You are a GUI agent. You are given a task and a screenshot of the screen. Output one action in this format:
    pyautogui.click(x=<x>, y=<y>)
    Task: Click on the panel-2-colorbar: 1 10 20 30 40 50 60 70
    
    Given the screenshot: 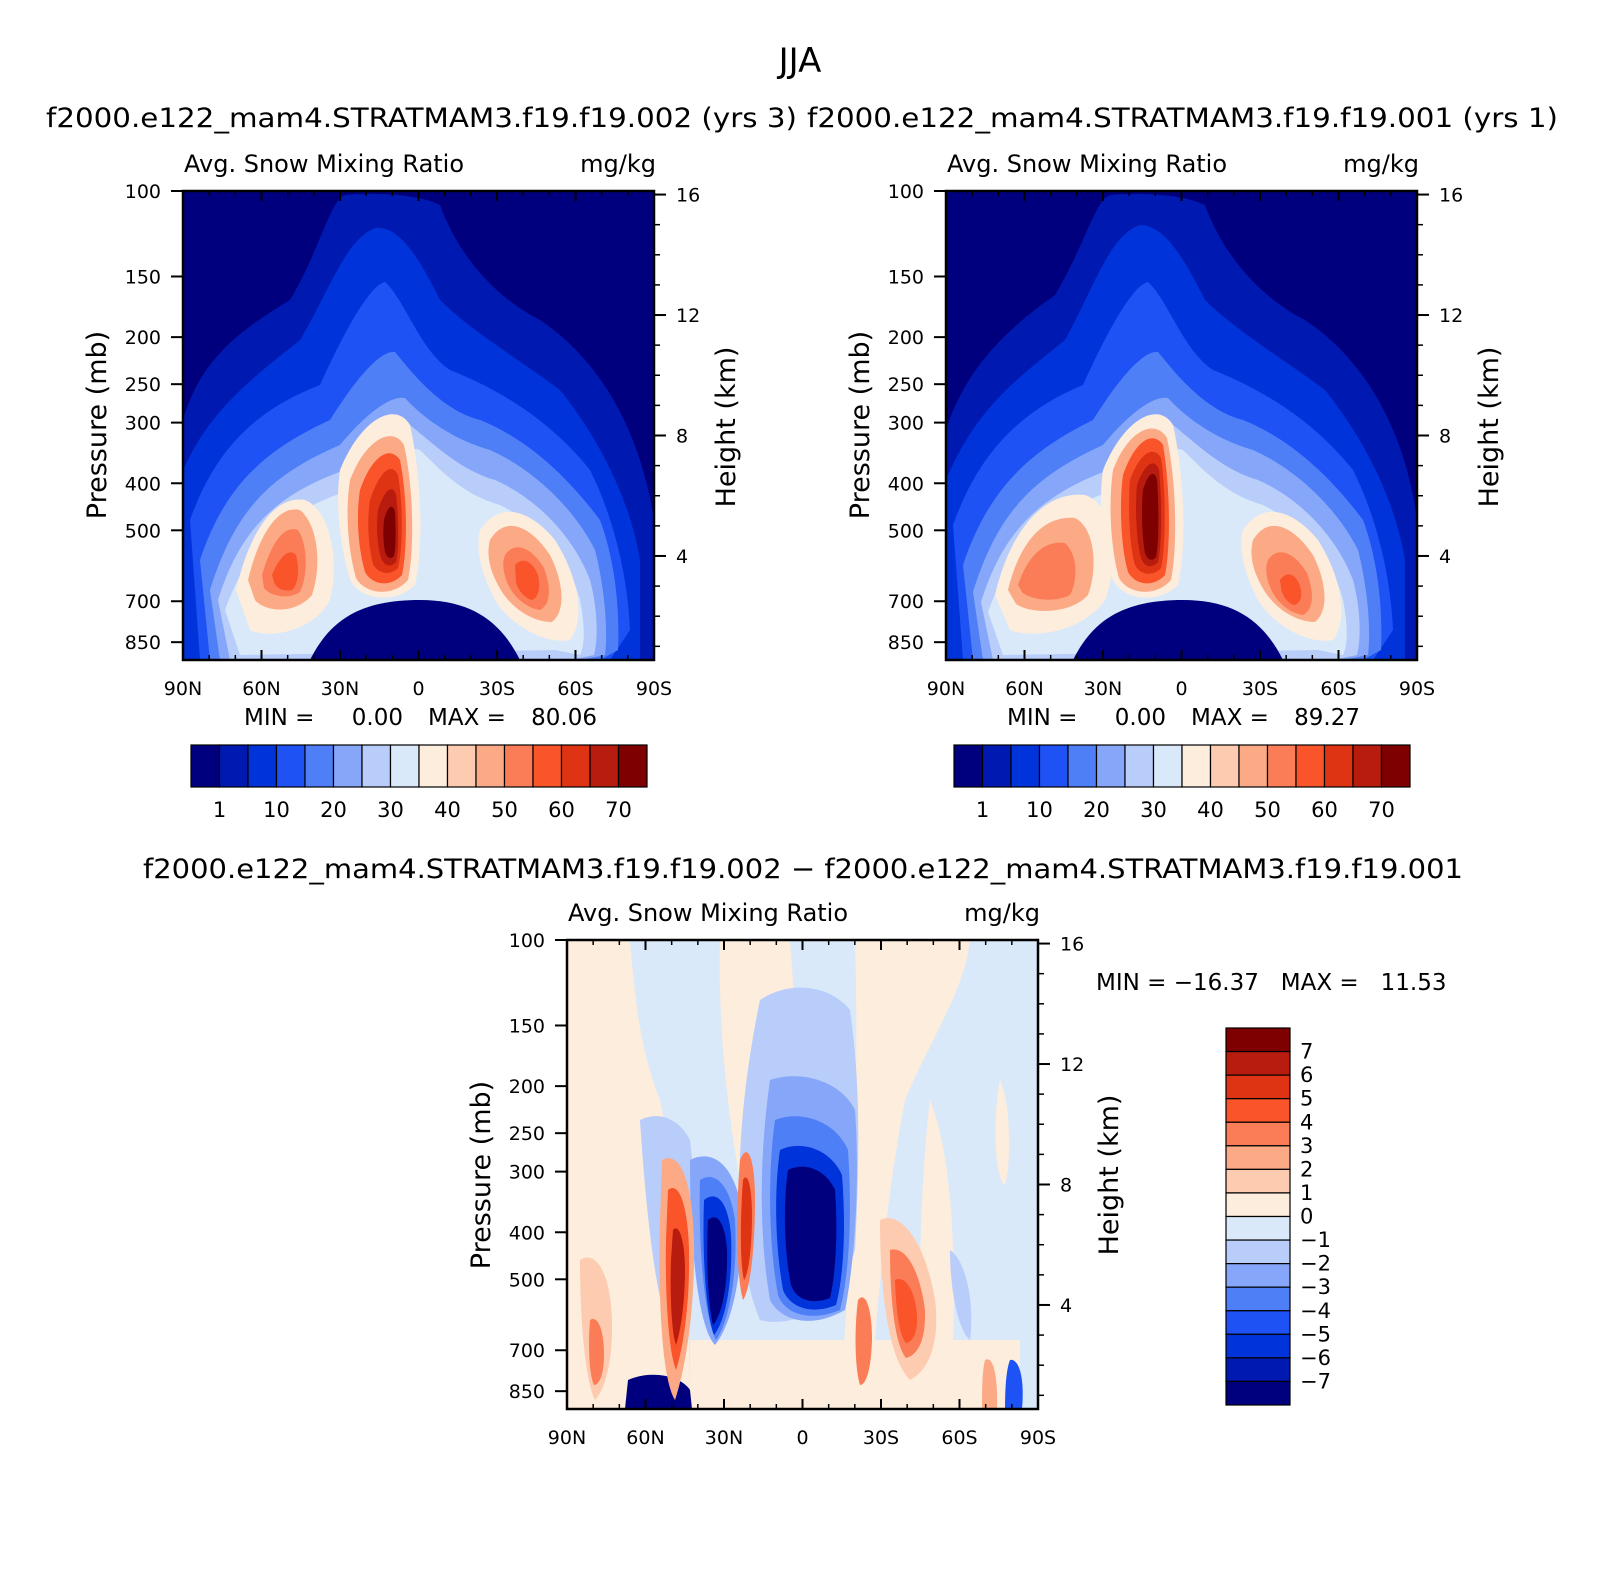 What is the action you would take?
    pyautogui.click(x=1182, y=783)
    